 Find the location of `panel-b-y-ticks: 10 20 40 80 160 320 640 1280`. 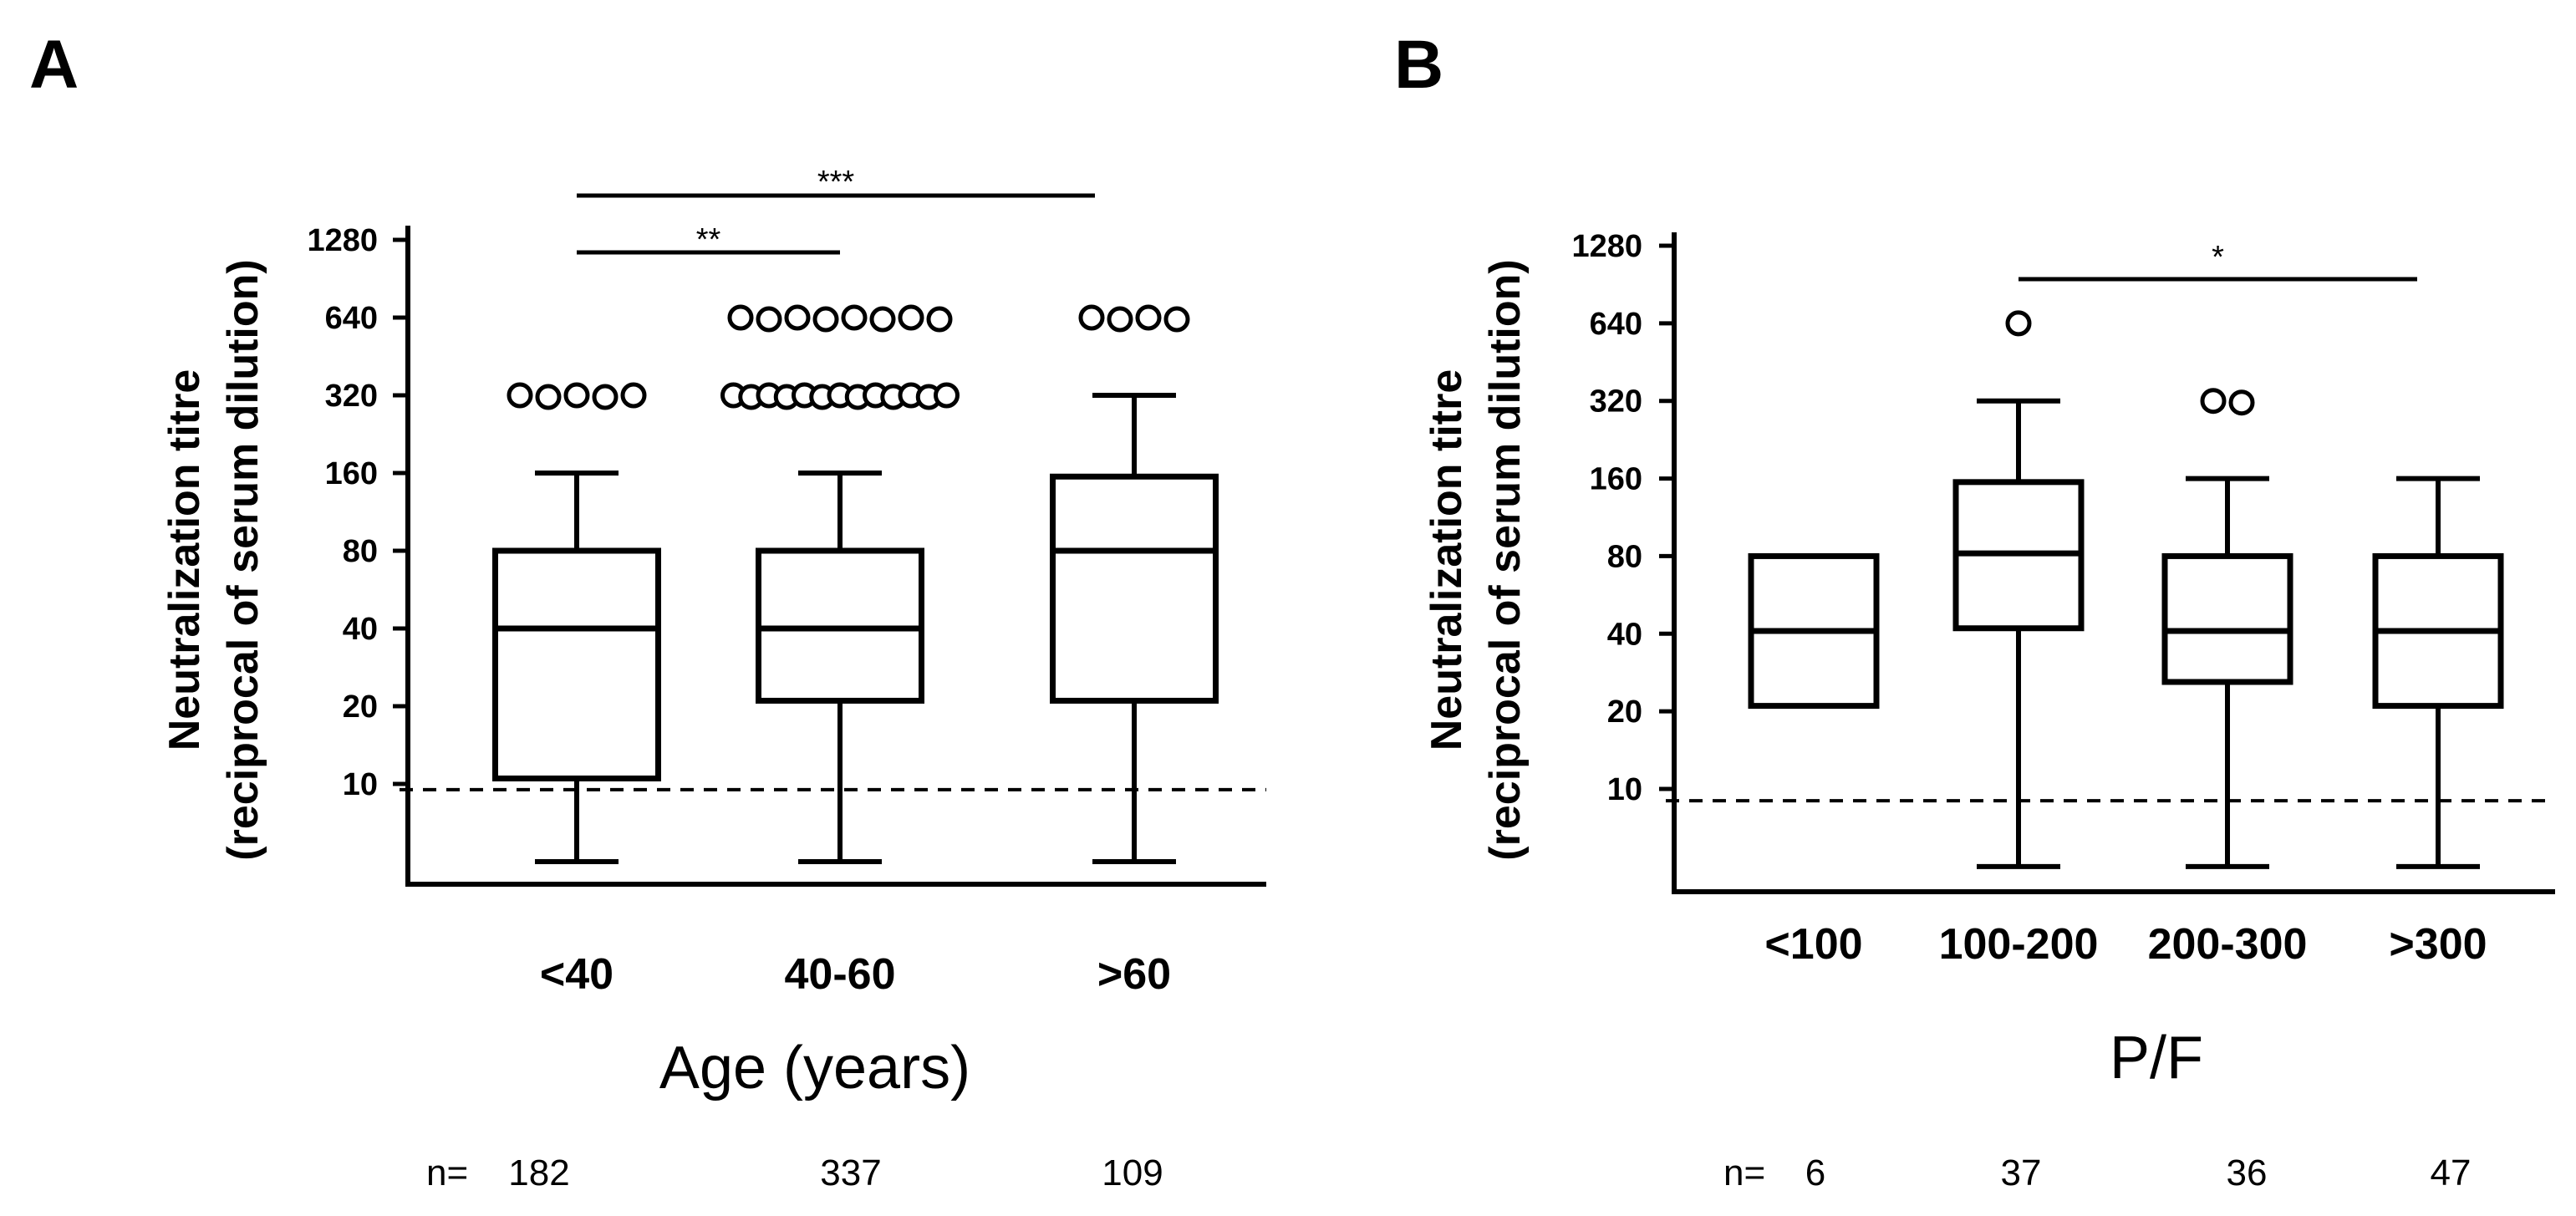

panel-b-y-ticks: 10 20 40 80 160 320 640 1280 is located at coordinates (1622, 518).